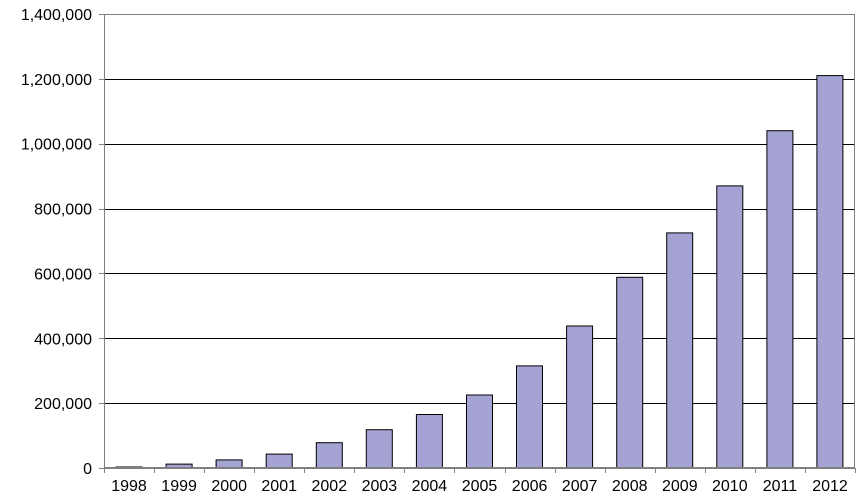 The width and height of the screenshot is (866, 503). I want to click on bar-2004, so click(429, 441).